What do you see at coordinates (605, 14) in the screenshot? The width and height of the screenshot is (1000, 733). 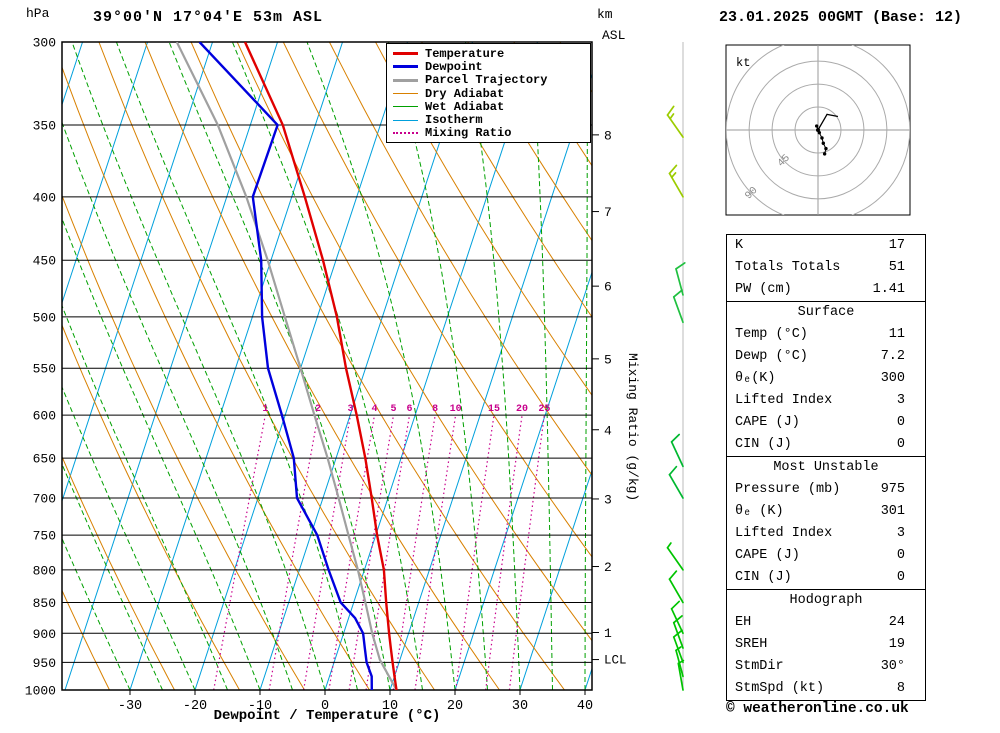 I see `km-label: km` at bounding box center [605, 14].